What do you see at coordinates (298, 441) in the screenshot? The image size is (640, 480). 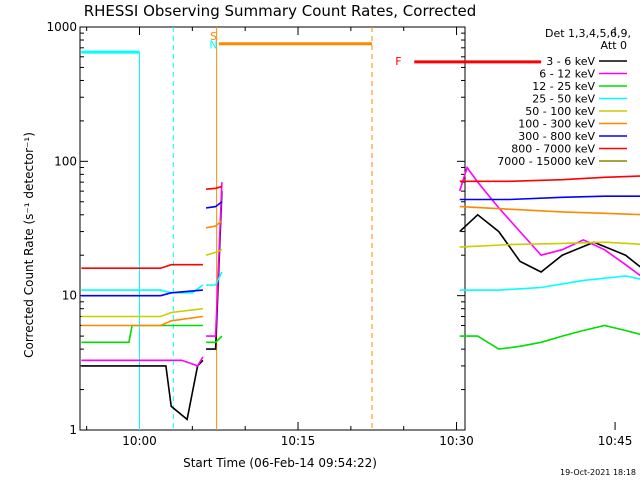 I see `x-tick-label: 10:15` at bounding box center [298, 441].